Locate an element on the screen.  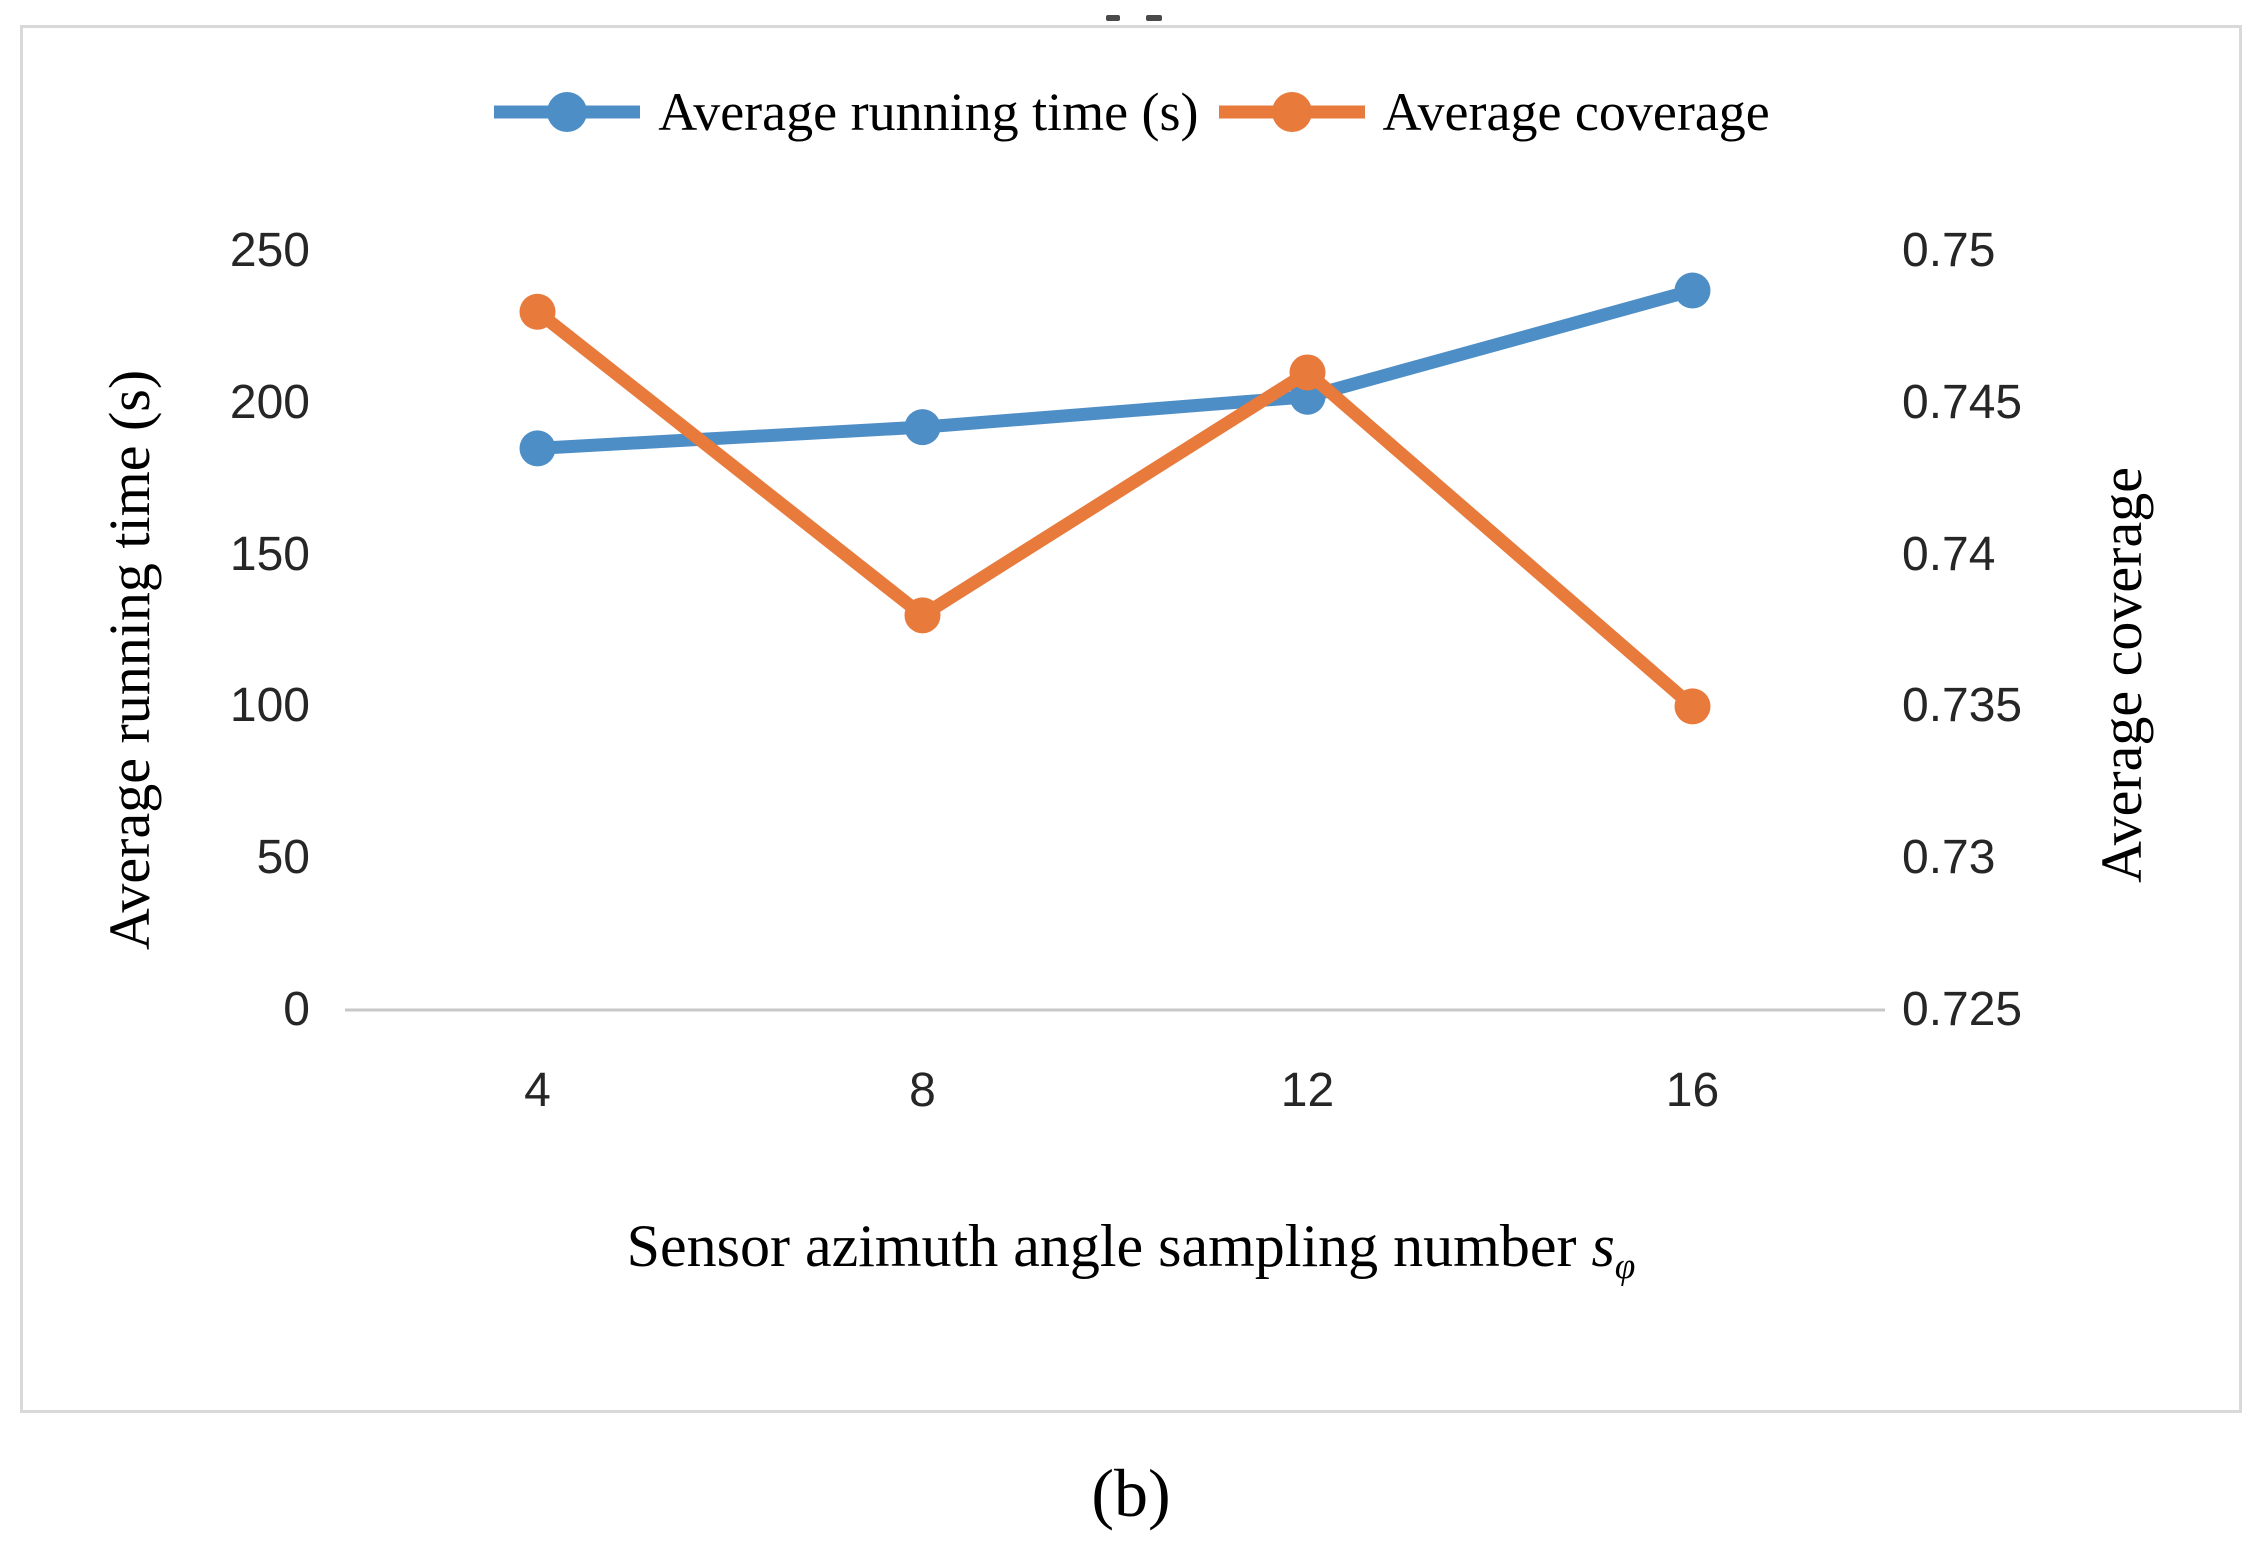
x-tick-label: 12 is located at coordinates (1307, 1090).